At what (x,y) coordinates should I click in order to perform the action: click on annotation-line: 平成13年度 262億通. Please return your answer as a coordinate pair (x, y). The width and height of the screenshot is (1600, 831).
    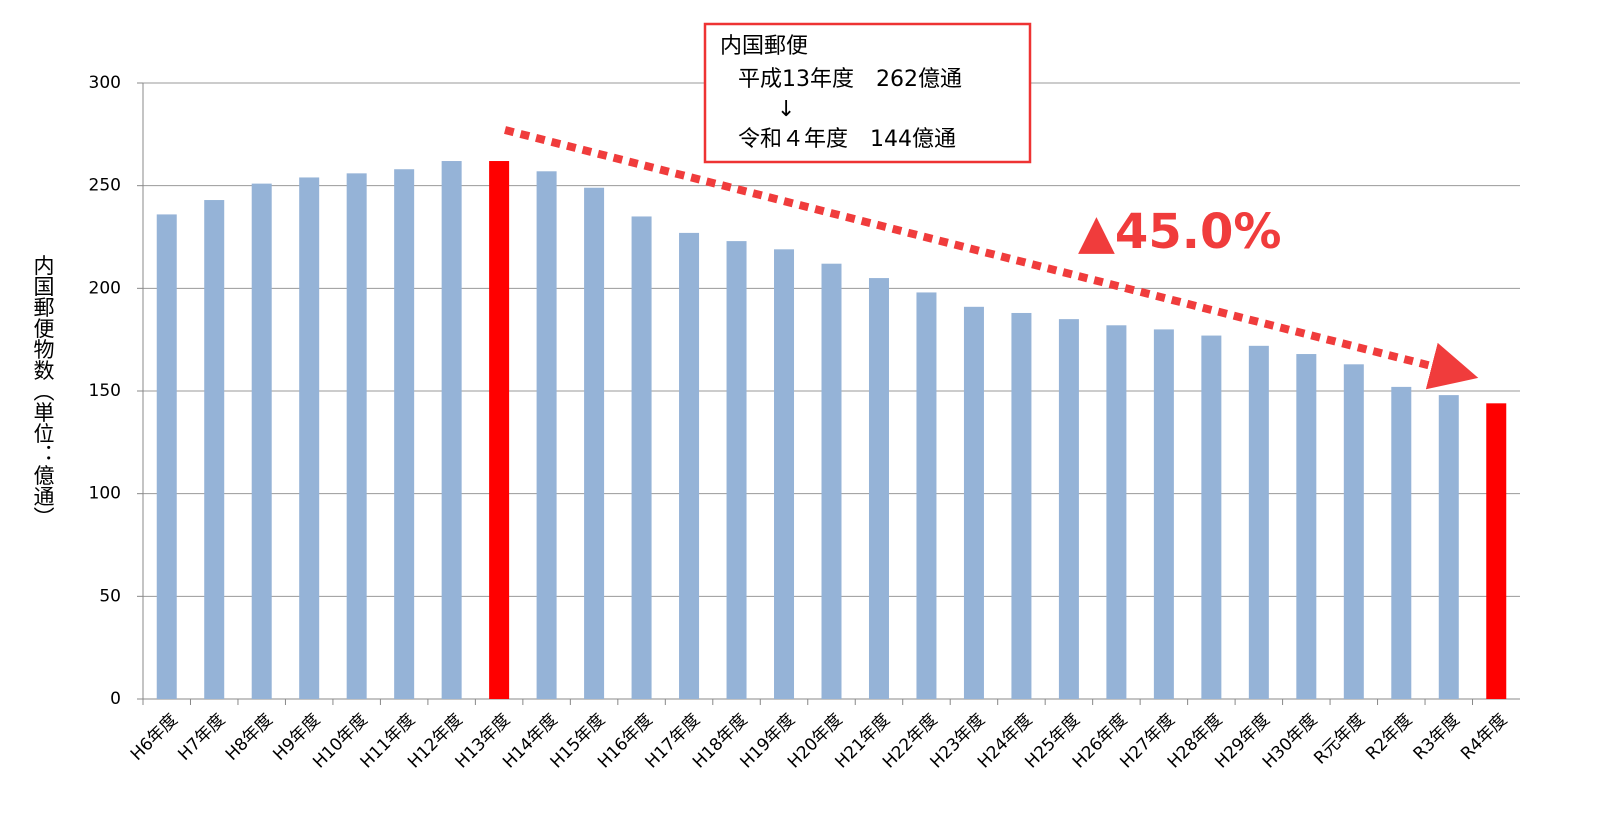
    Looking at the image, I should click on (850, 79).